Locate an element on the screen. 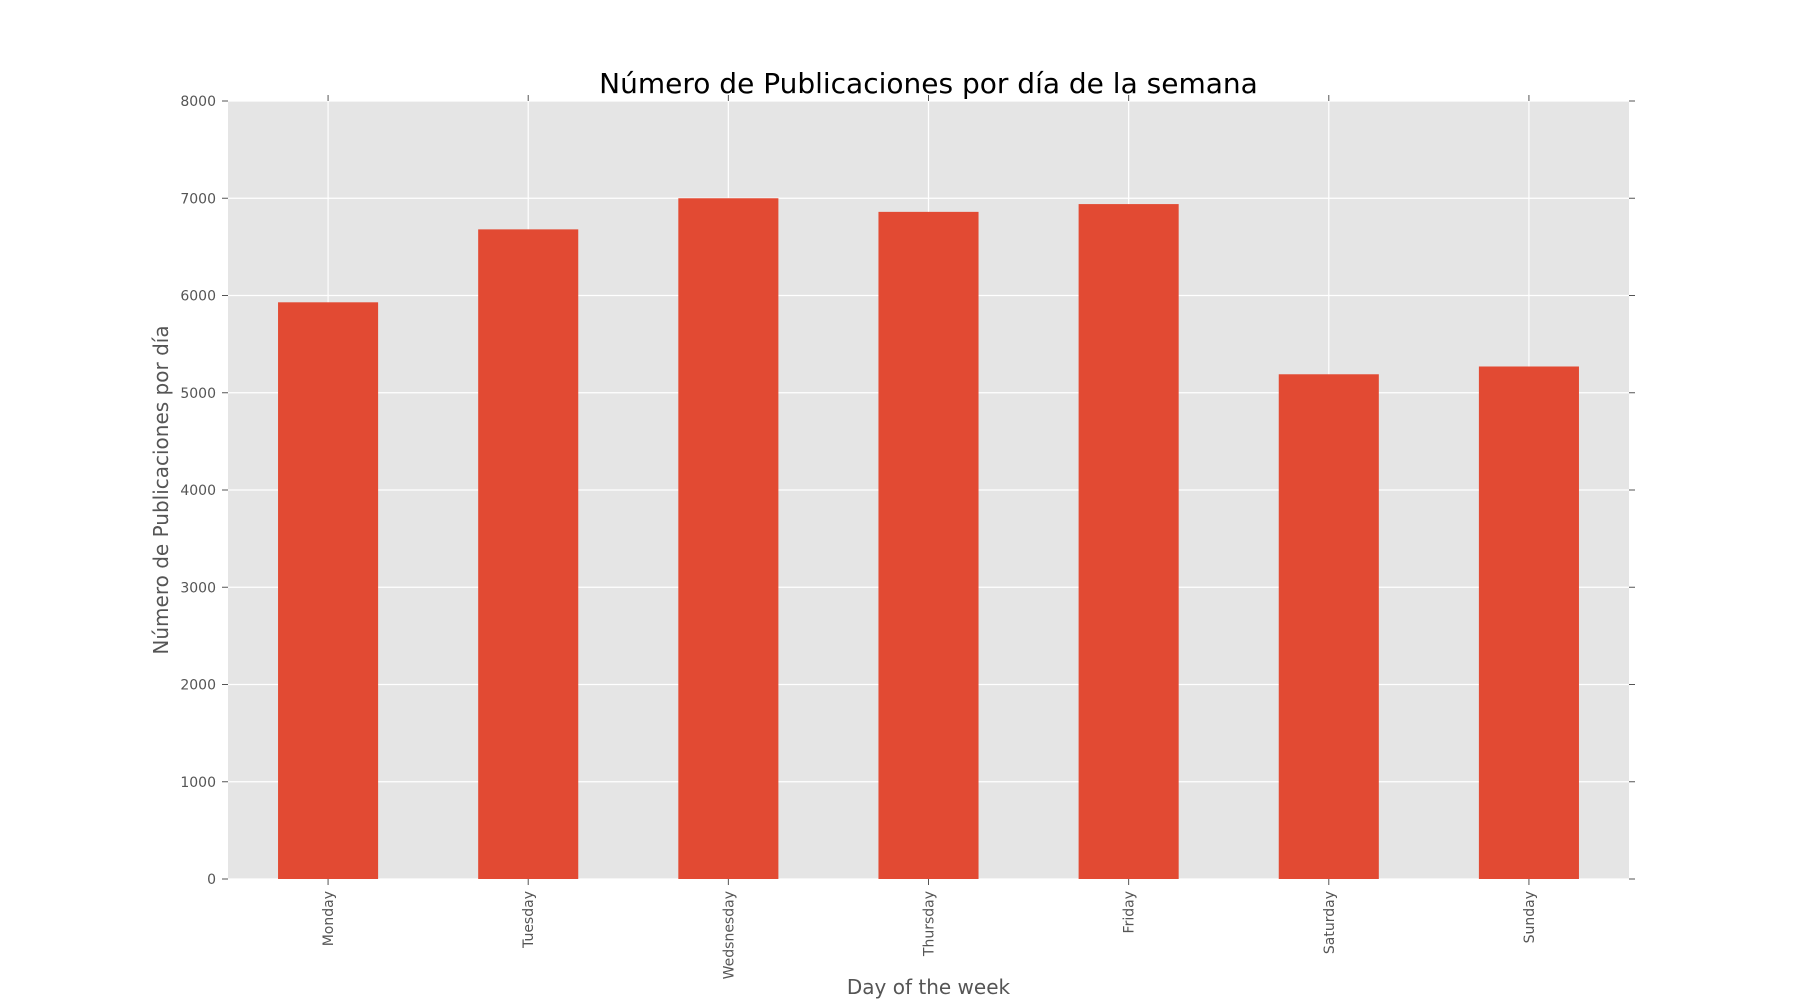 This screenshot has height=1004, width=1800. bar-thursday is located at coordinates (928, 545).